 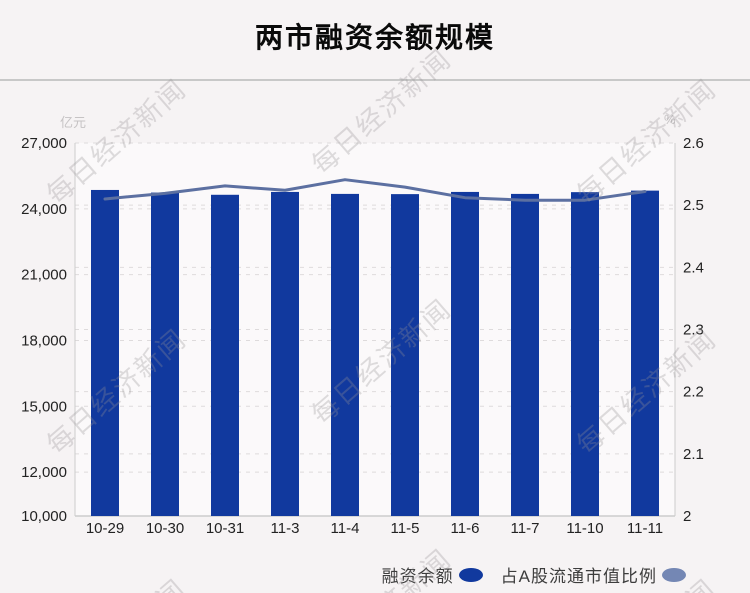 I want to click on x-tick-label-11-5: 11-5, so click(x=405, y=528).